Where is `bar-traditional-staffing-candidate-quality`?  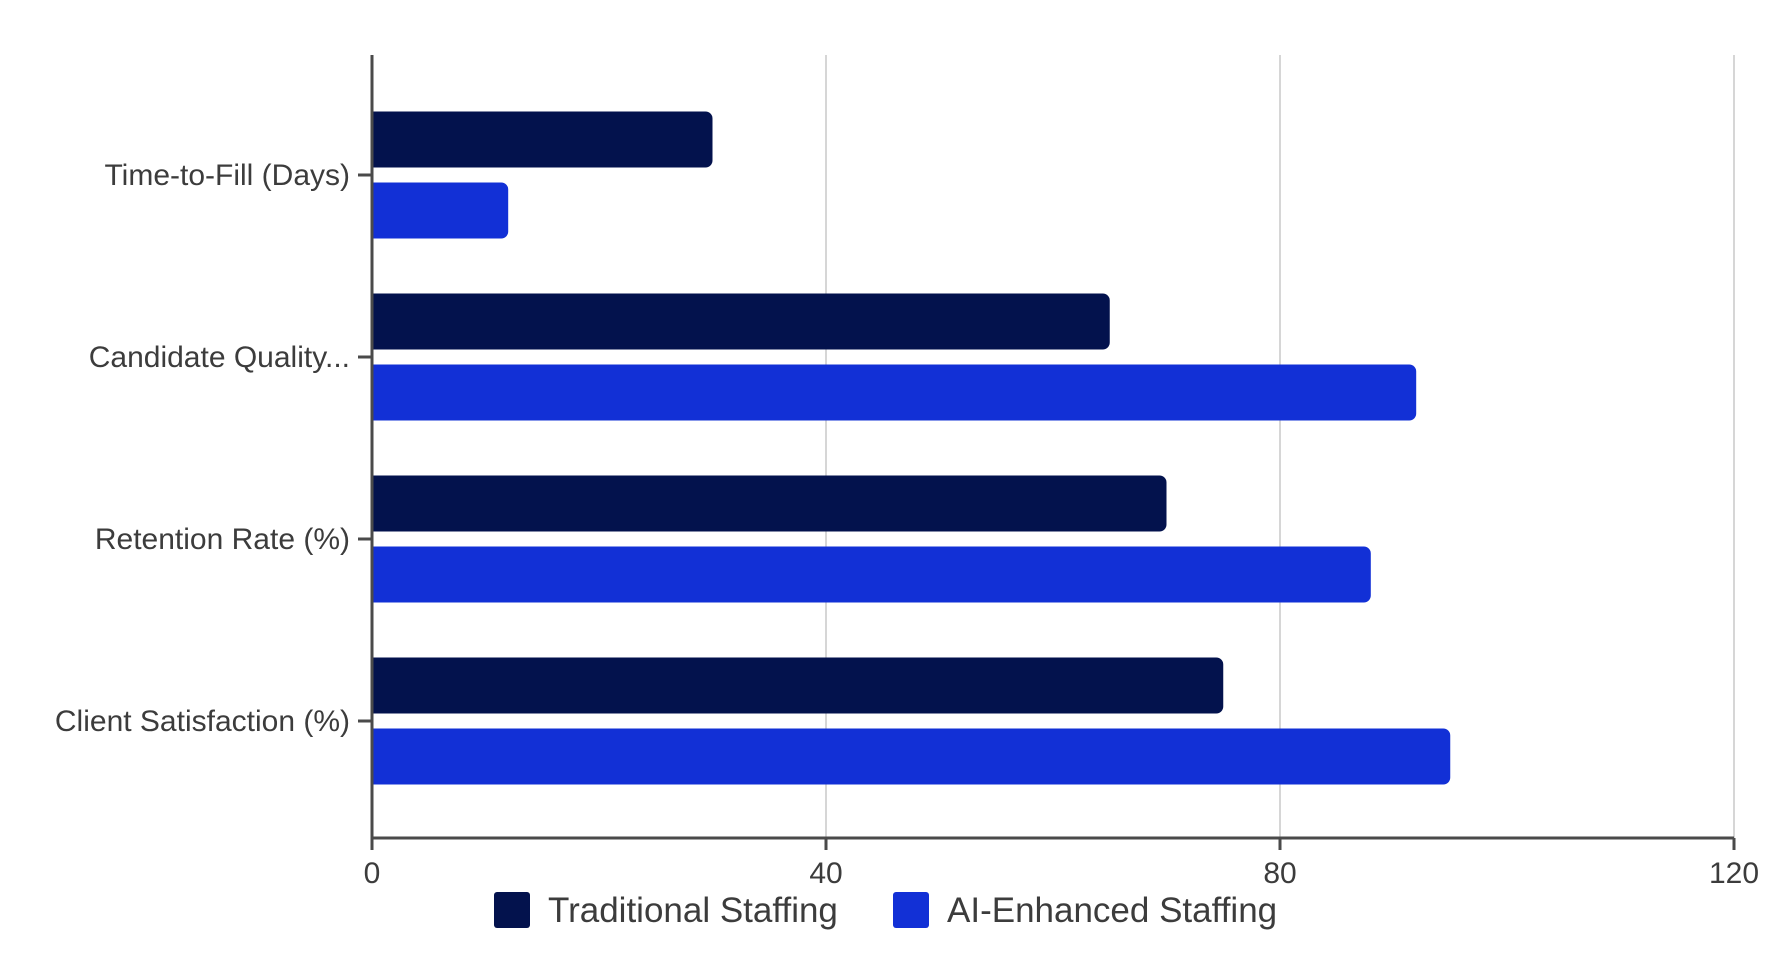
bar-traditional-staffing-candidate-quality is located at coordinates (741, 321).